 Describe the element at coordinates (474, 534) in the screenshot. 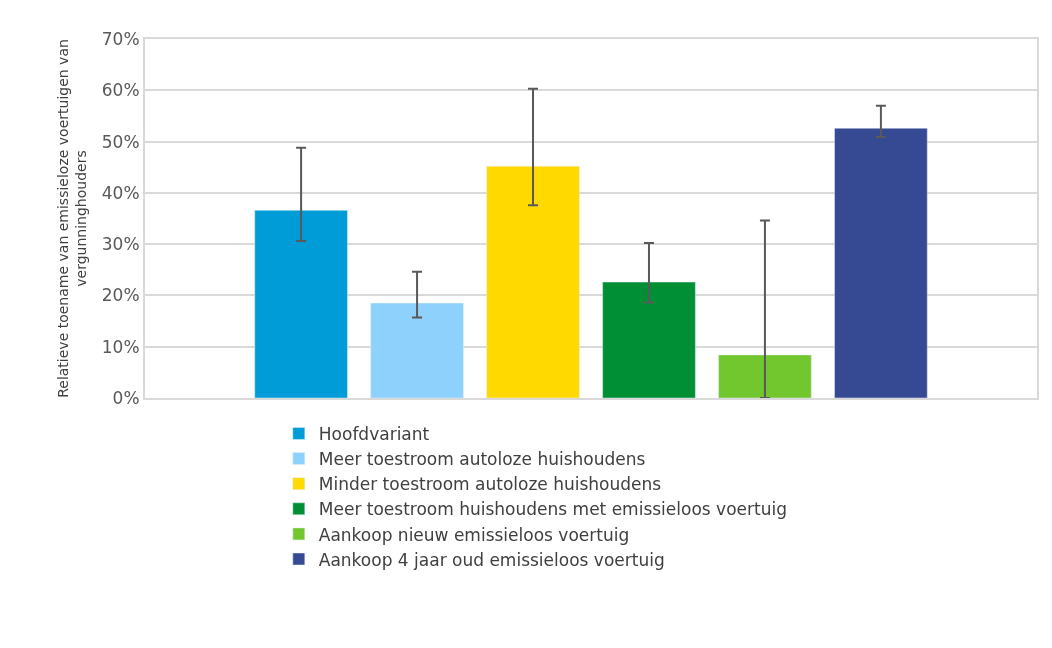

I see `legend-label: Aankoop nieuw emissieloos voertuig` at that location.